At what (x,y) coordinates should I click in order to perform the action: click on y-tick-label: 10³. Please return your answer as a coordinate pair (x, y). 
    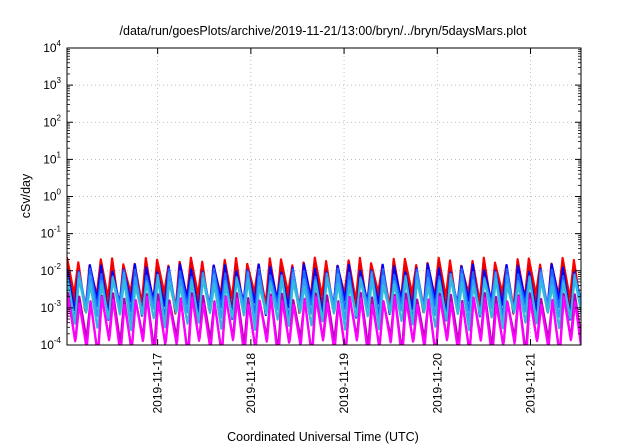
    Looking at the image, I should click on (52, 84).